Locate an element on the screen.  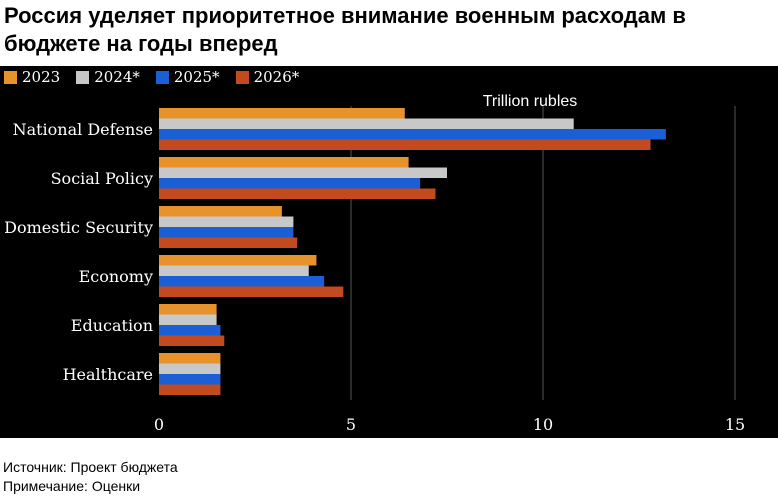
footnote: Примечание: Оценки is located at coordinates (72, 486).